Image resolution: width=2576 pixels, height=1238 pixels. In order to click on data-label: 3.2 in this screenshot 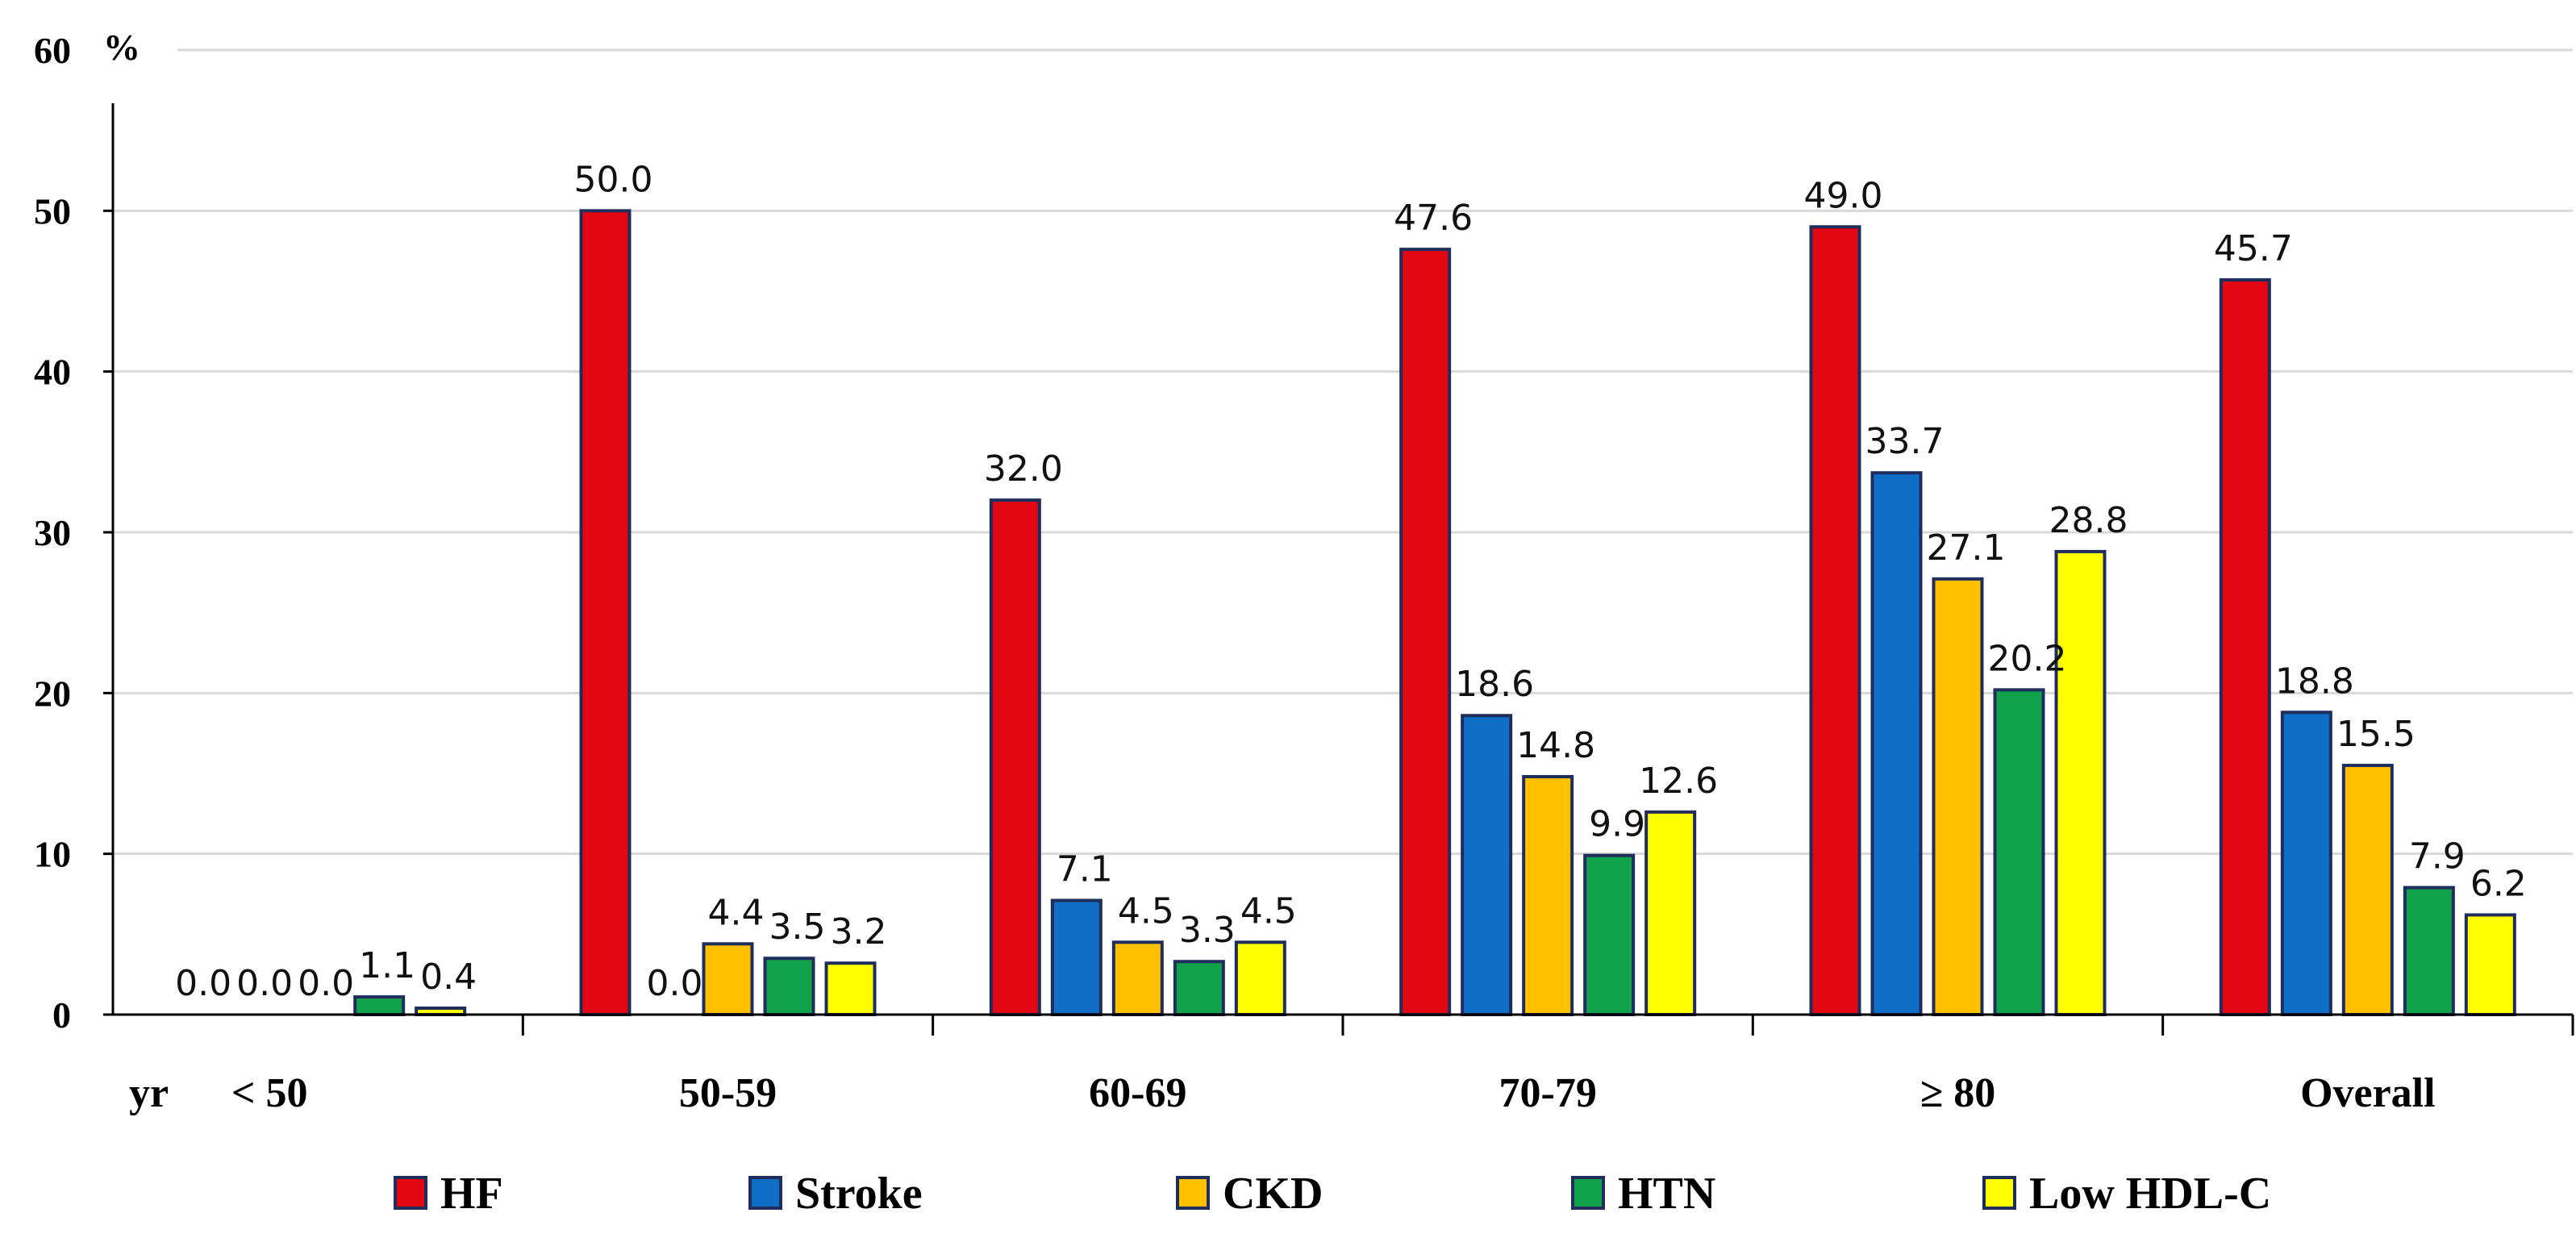, I will do `click(859, 932)`.